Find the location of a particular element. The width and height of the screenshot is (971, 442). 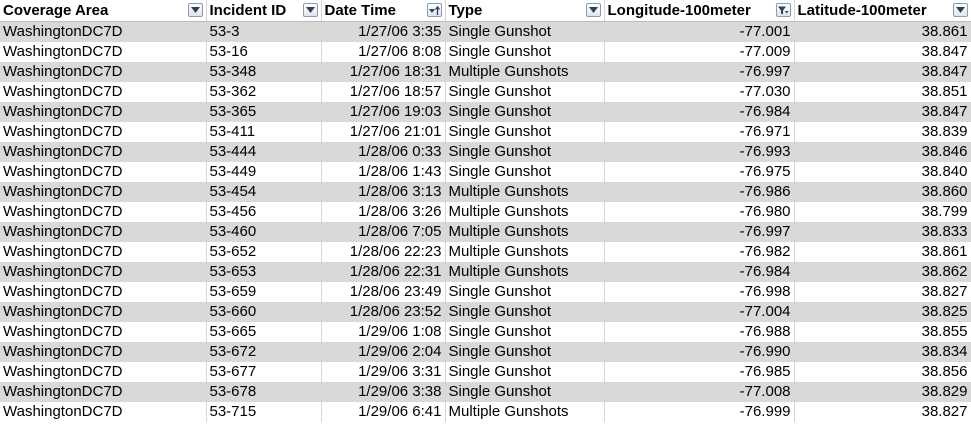

cell-incident-id: 53-653 is located at coordinates (264, 272).